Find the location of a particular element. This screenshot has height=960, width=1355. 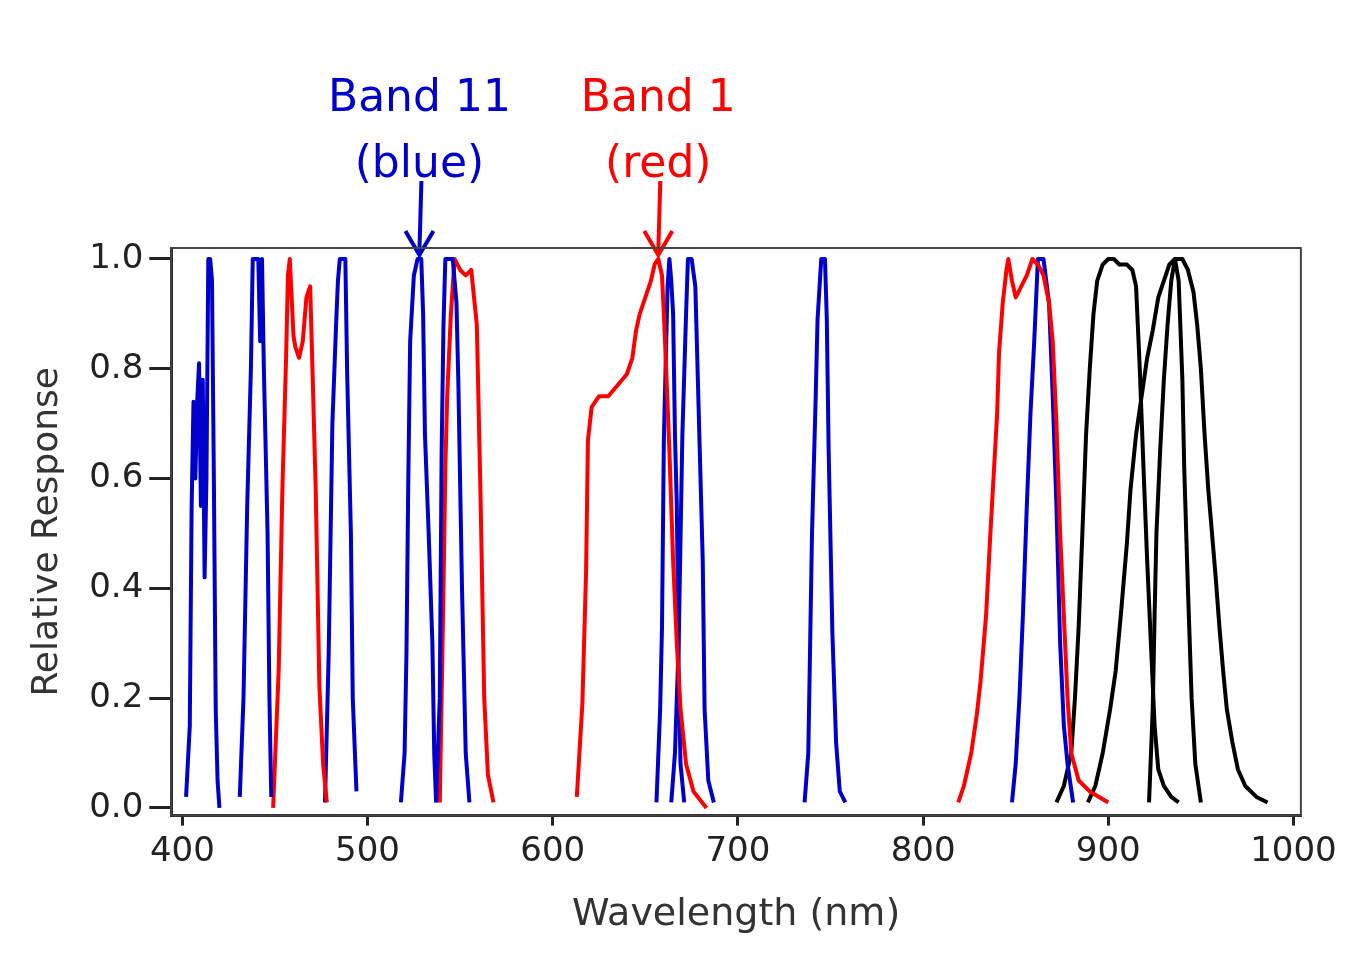

x-tick-label: 600 is located at coordinates (553, 848).